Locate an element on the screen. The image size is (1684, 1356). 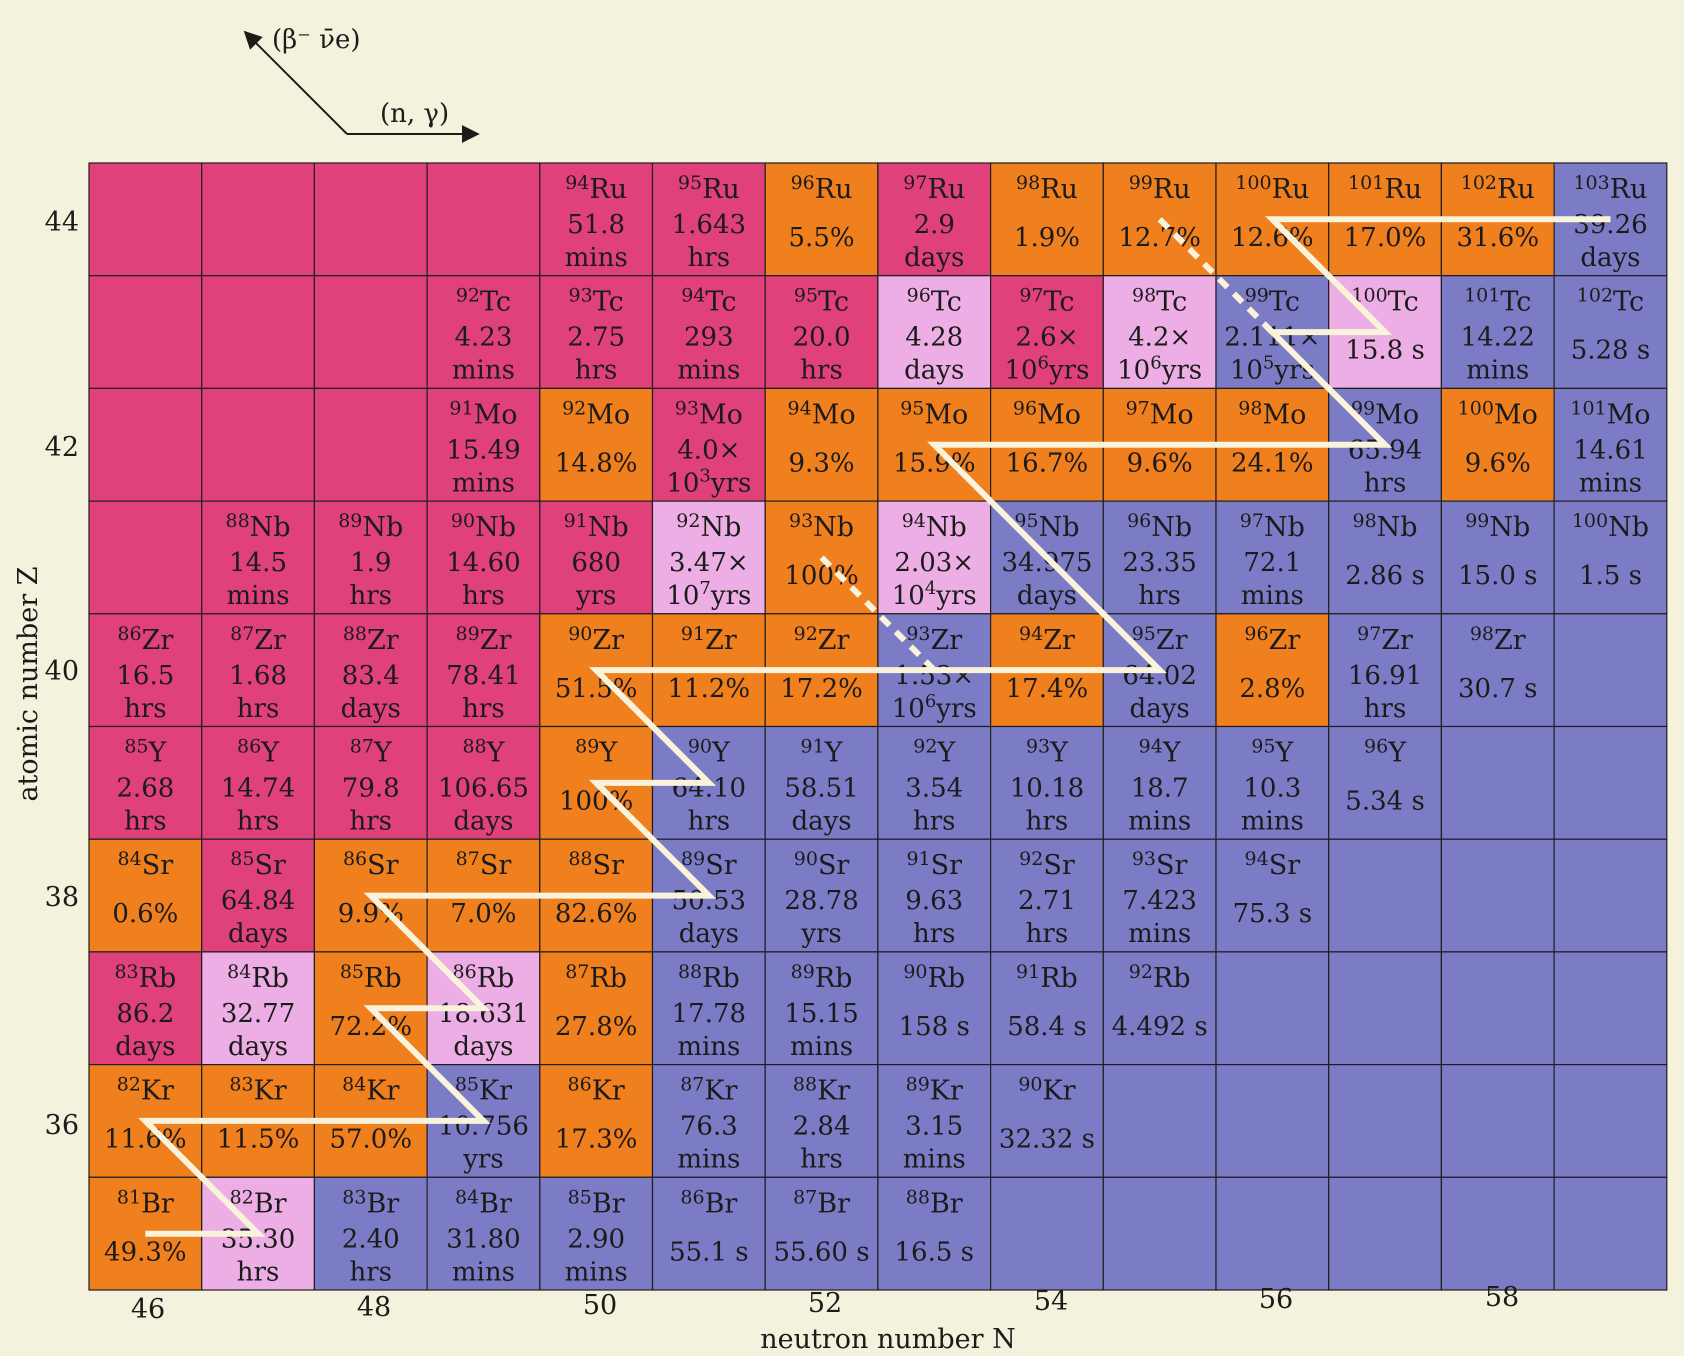
x-tick-54: 54 is located at coordinates (1051, 1301).